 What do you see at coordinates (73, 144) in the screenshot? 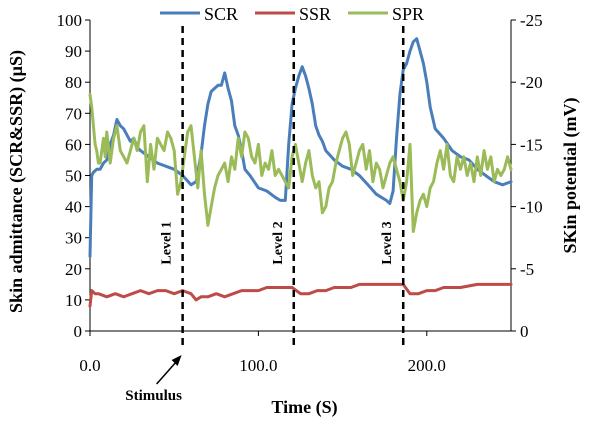
I see `y-left-tick-label: 60` at bounding box center [73, 144].